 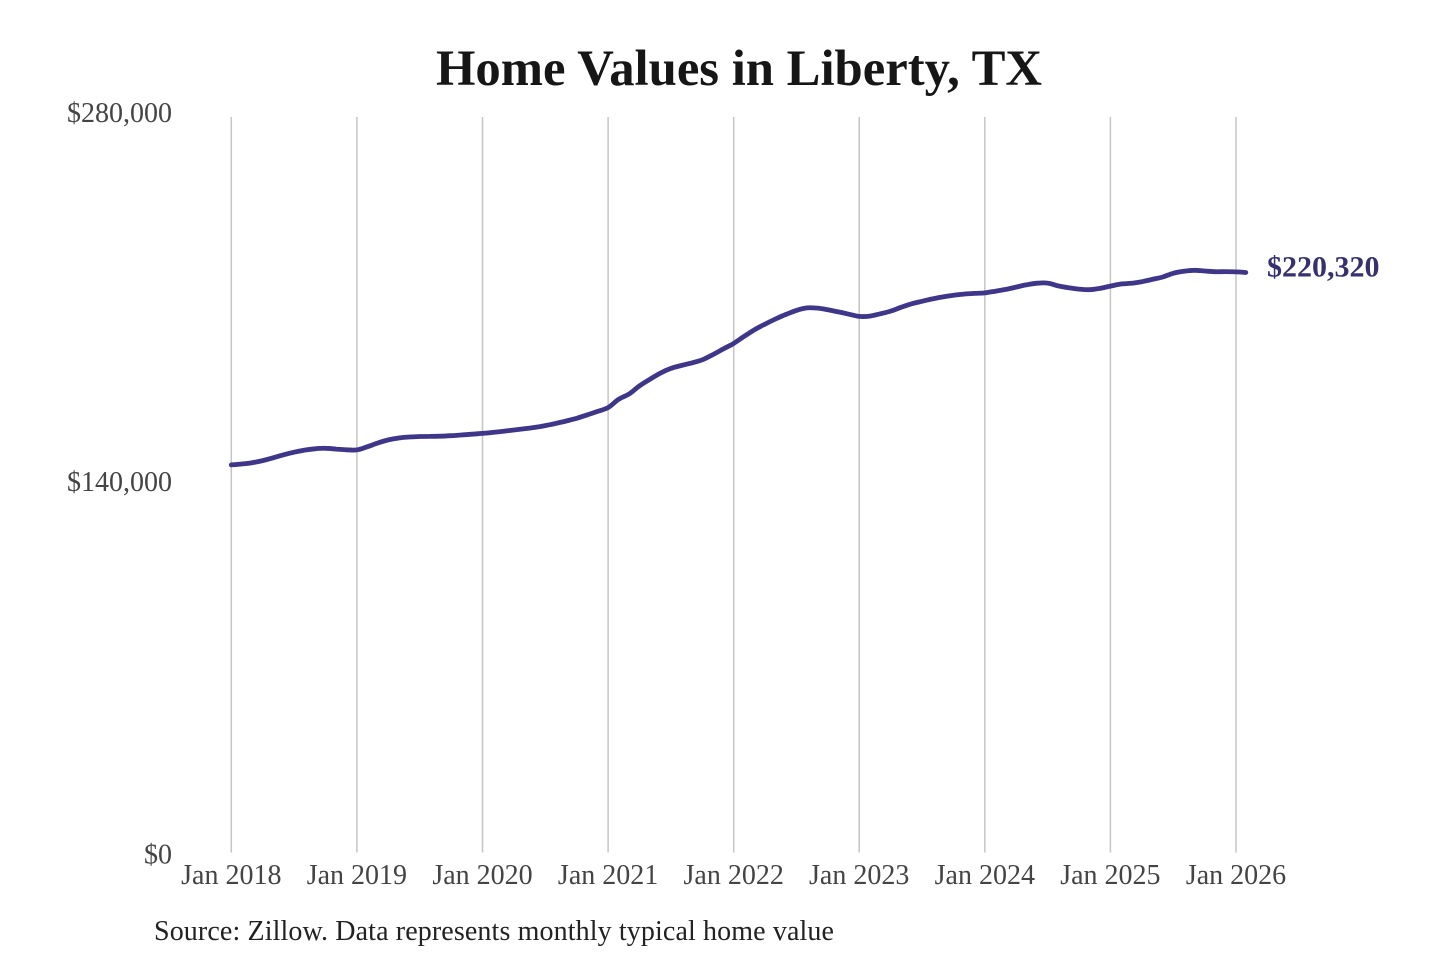 I want to click on svg-text: Jan 2021, so click(x=608, y=875).